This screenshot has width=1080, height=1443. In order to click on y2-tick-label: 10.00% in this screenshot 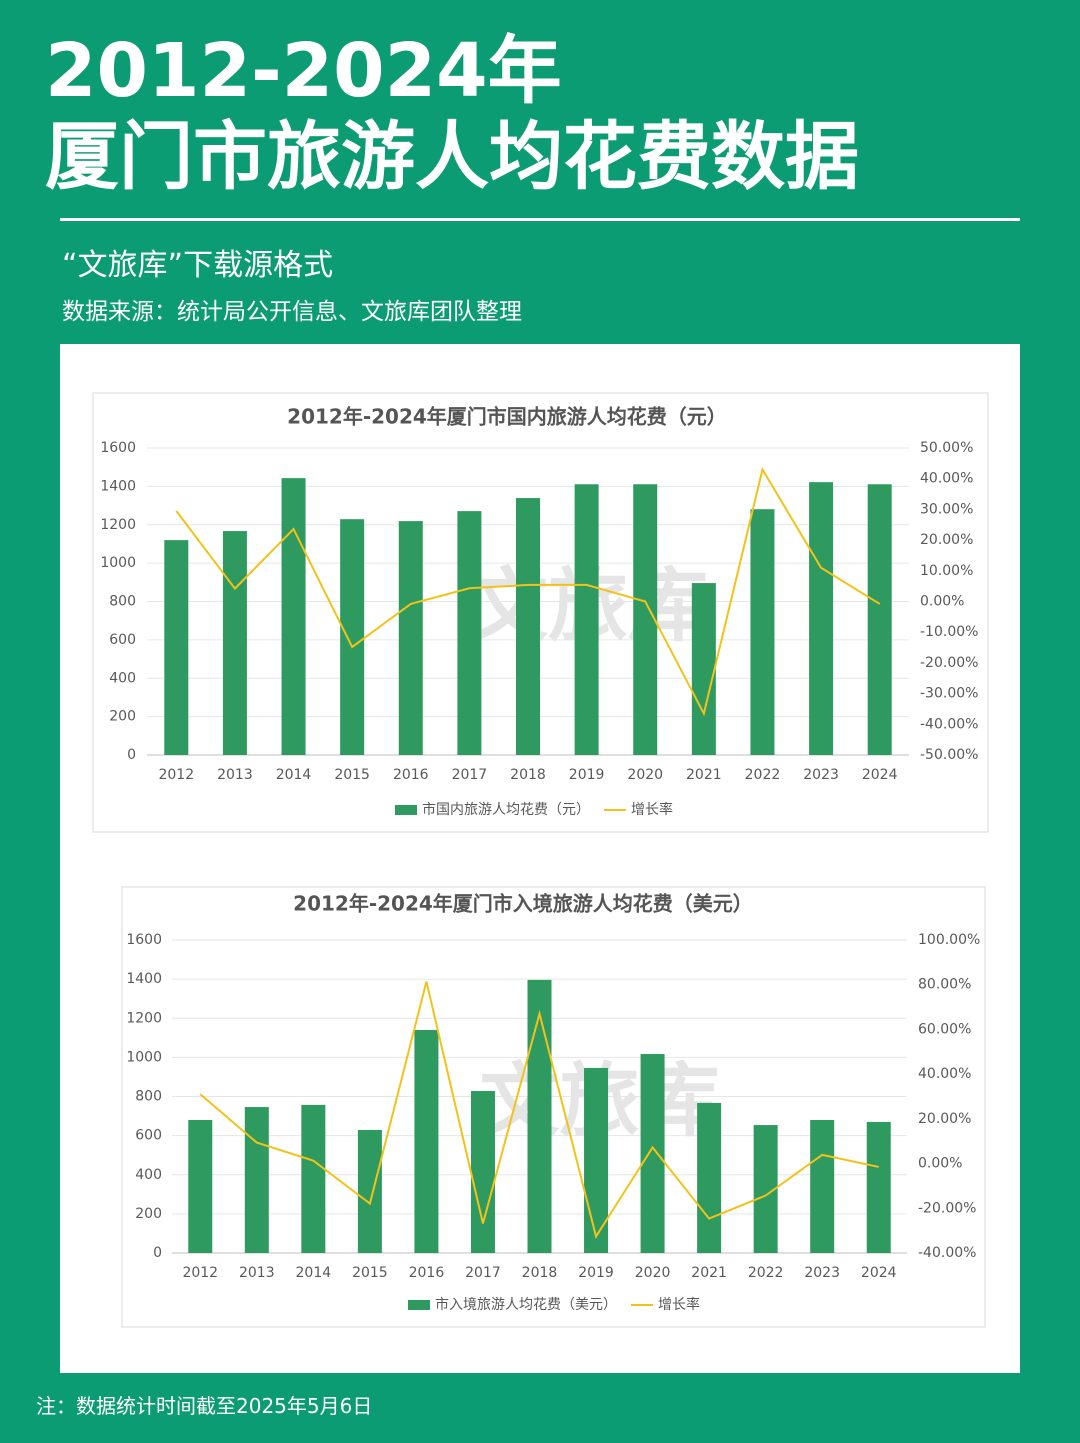, I will do `click(946, 571)`.